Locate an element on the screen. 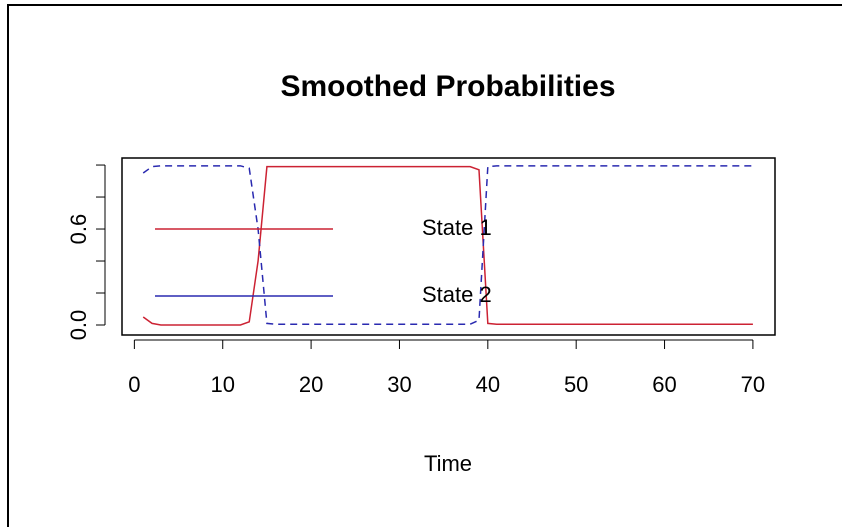 The image size is (842, 527). chart-title: Smoothed Probabilities is located at coordinates (447, 86).